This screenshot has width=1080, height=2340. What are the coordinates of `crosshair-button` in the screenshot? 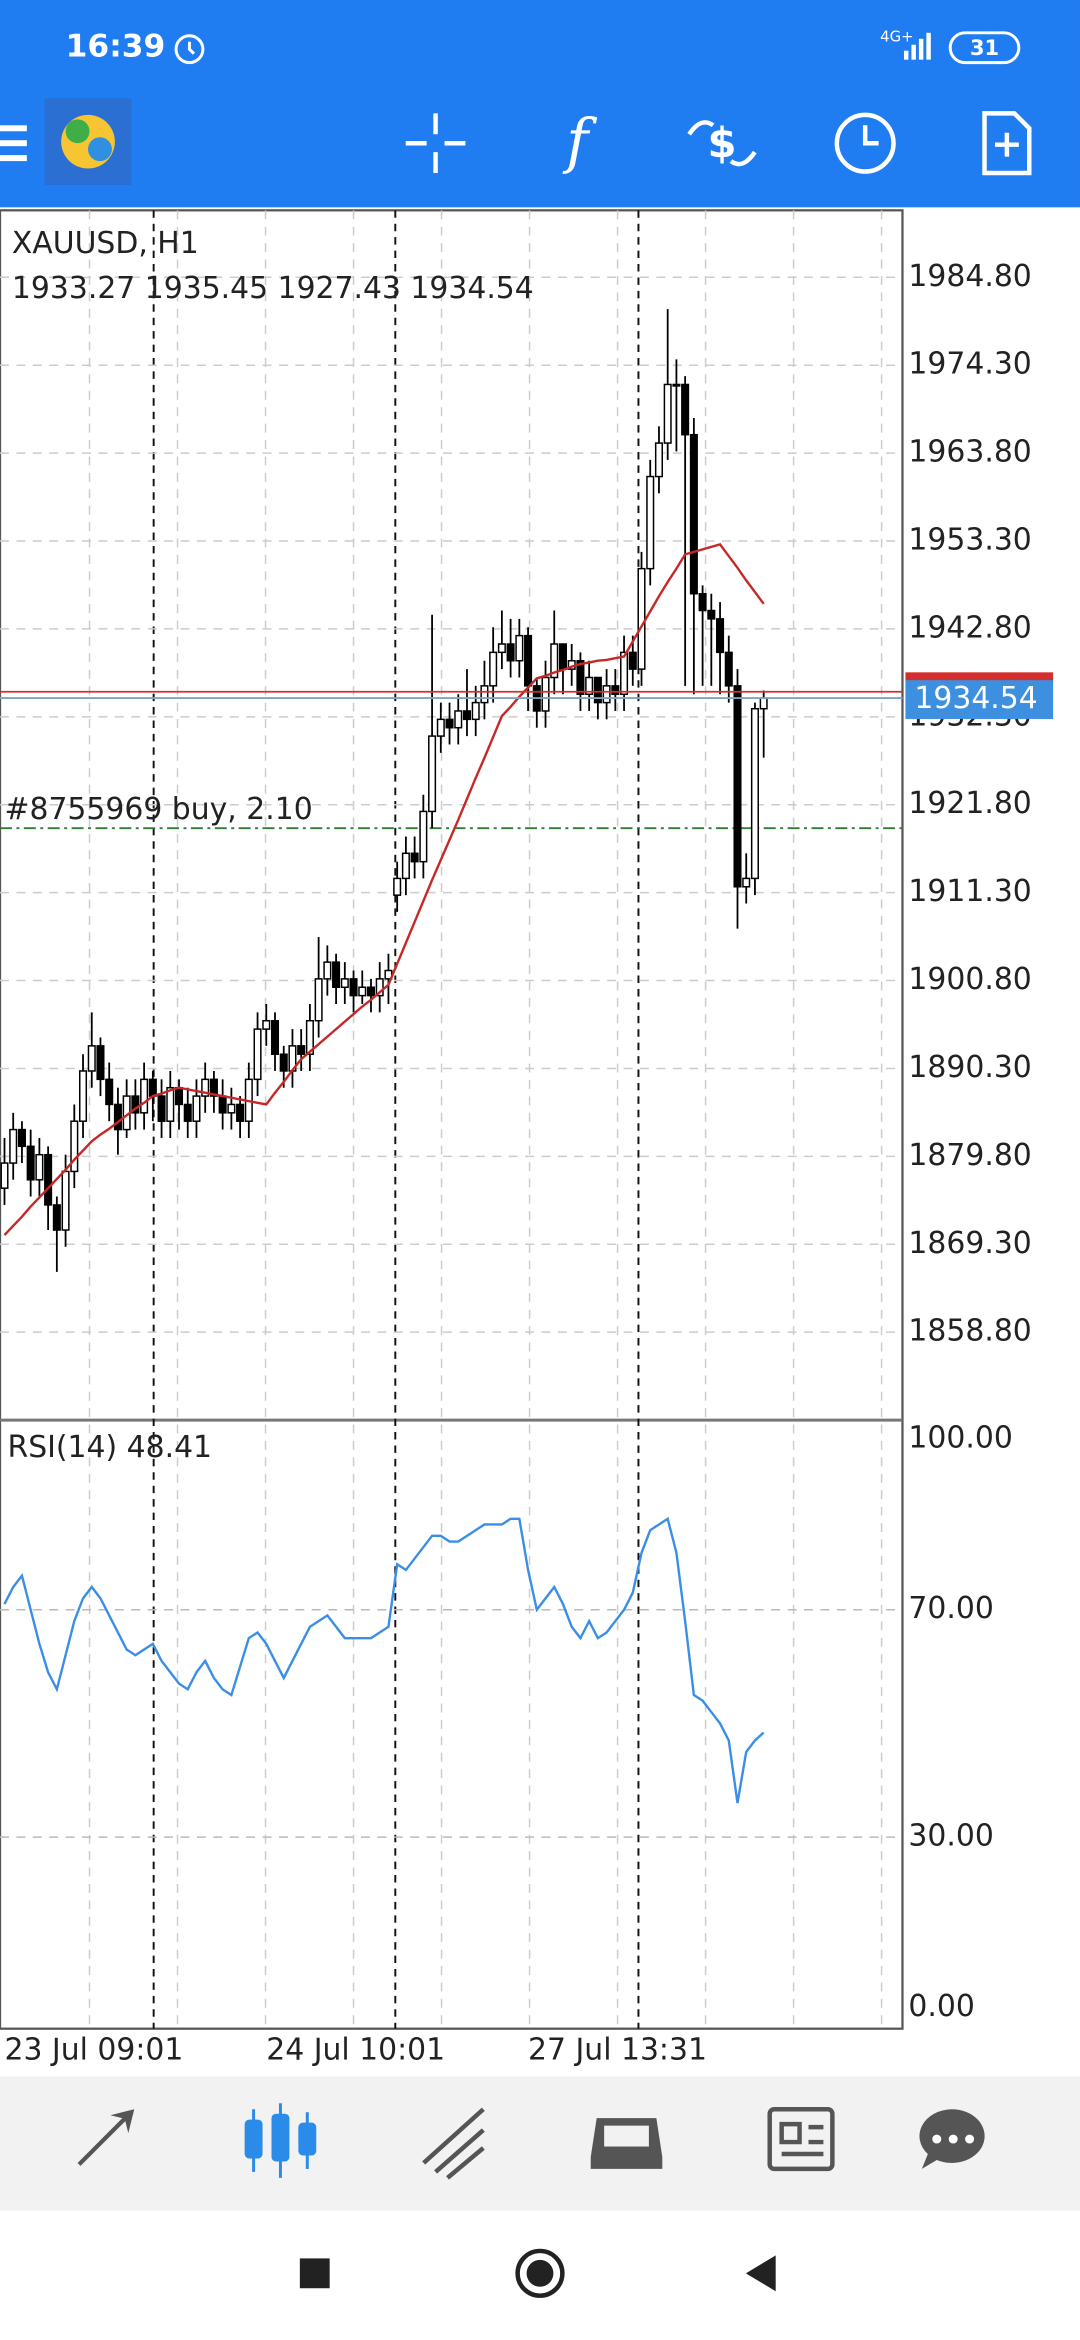 It's located at (435, 143).